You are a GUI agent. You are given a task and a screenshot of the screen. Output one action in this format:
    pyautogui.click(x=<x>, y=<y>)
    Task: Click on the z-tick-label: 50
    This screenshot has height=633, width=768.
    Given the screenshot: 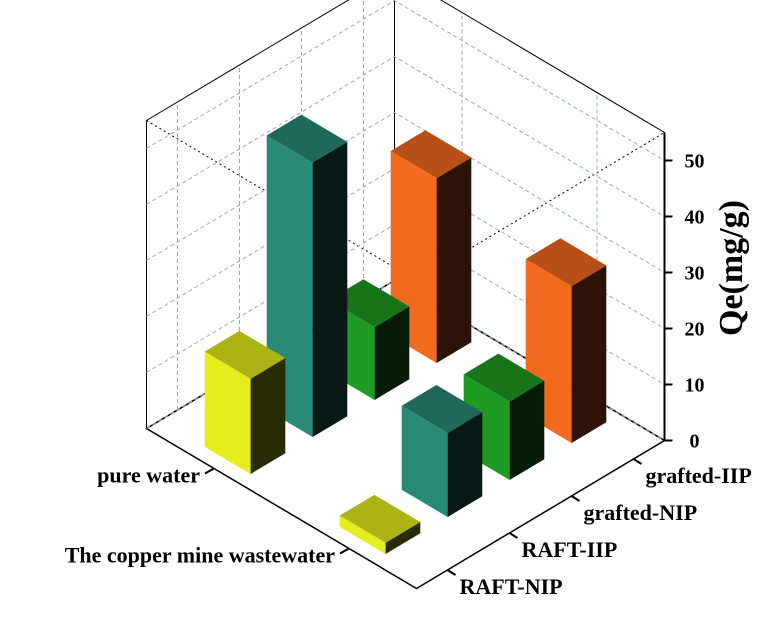 What is the action you would take?
    pyautogui.click(x=695, y=162)
    